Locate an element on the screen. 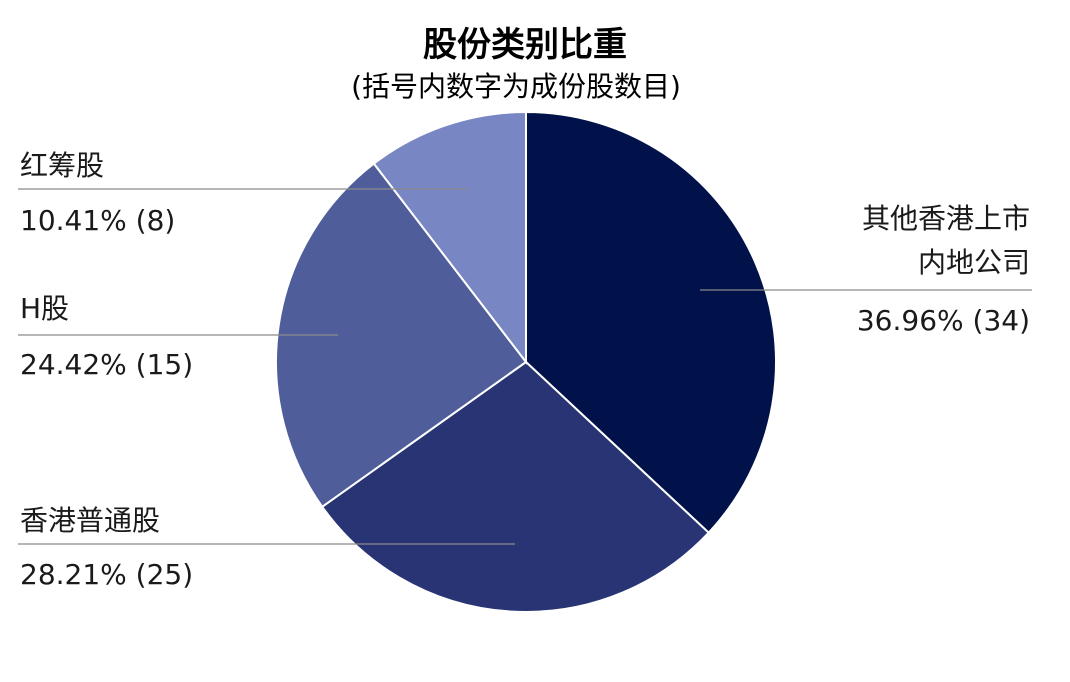  chart-subtitle: (括号内数字为成份股数目) is located at coordinates (516, 86).